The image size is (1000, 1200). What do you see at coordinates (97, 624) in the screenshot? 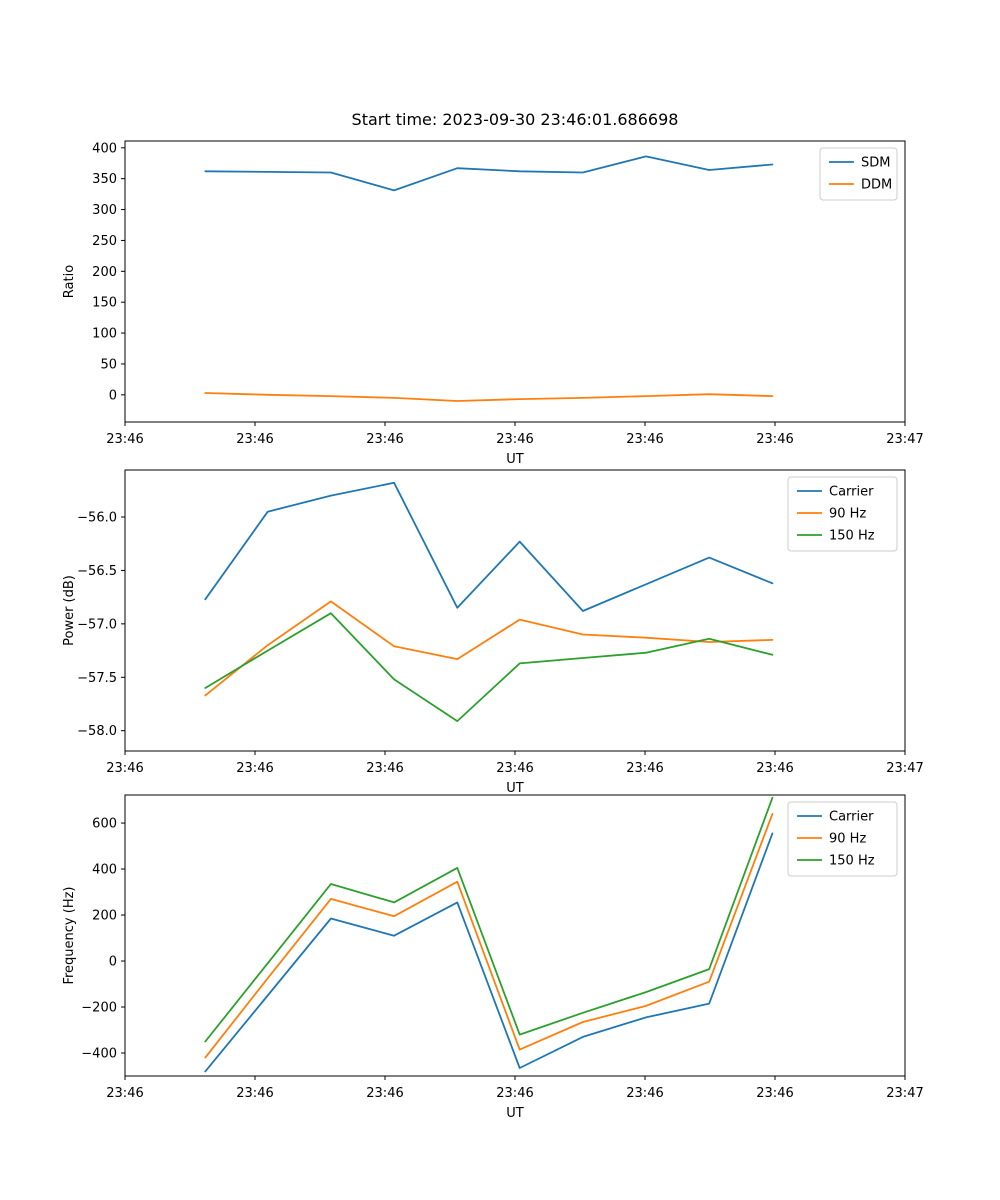
I see `y-tick-label: −57.0` at bounding box center [97, 624].